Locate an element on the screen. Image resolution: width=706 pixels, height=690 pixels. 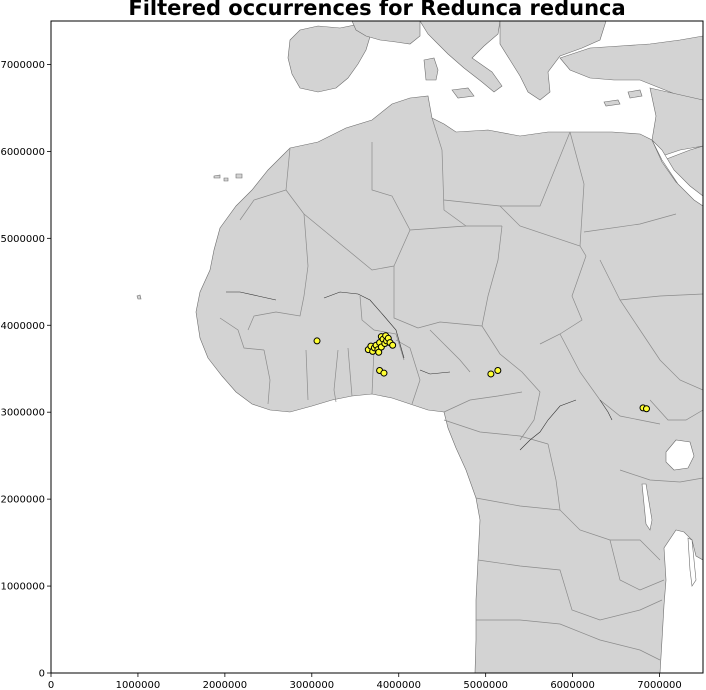
lake-tanganyika is located at coordinates (647, 507).